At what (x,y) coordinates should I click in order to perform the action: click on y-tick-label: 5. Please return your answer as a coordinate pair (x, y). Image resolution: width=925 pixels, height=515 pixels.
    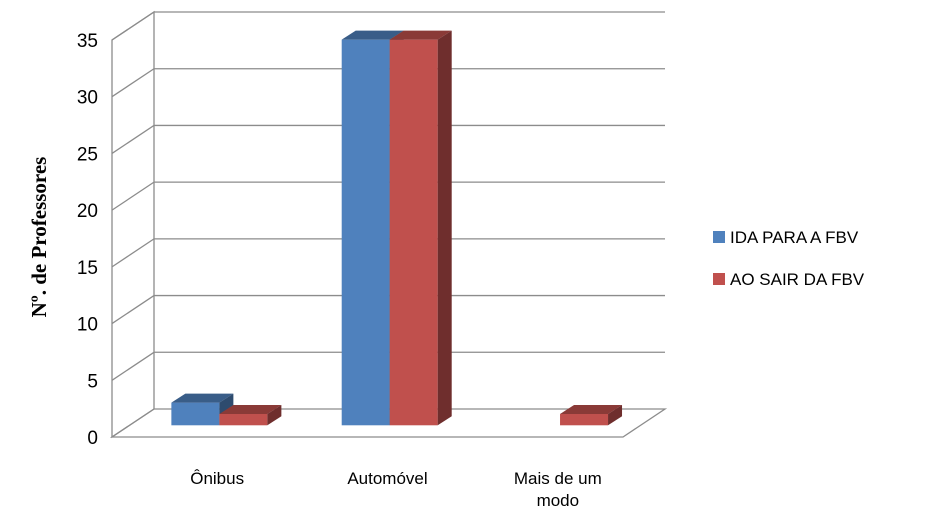
    Looking at the image, I should click on (92, 381).